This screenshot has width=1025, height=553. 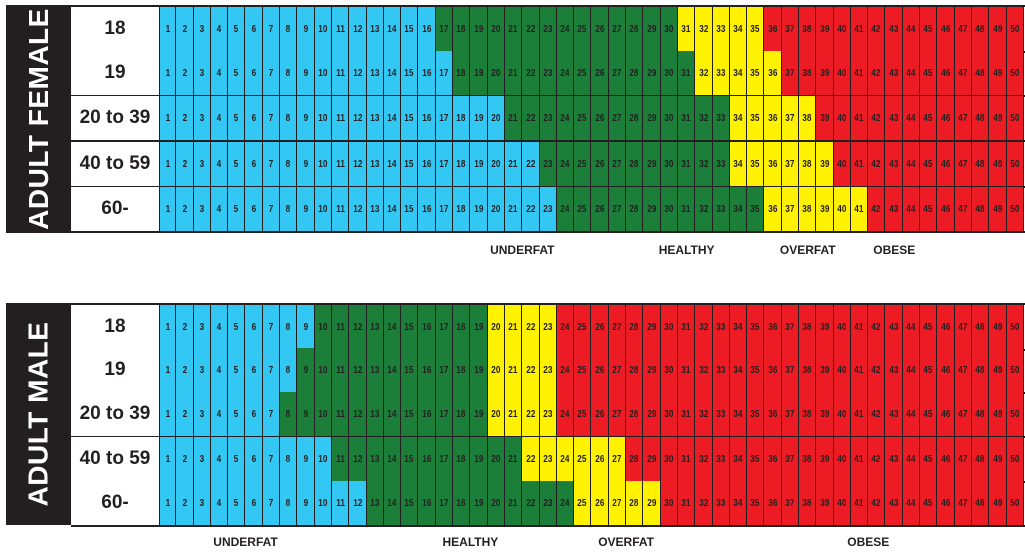 What do you see at coordinates (184, 458) in the screenshot?
I see `cell-value: 2` at bounding box center [184, 458].